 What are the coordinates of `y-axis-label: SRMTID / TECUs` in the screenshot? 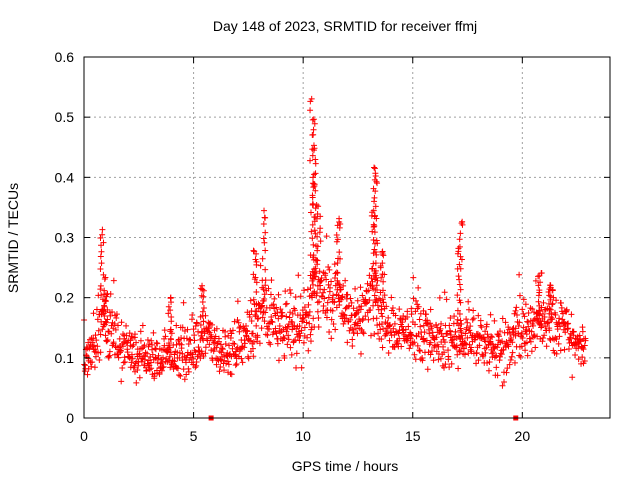 It's located at (13, 238).